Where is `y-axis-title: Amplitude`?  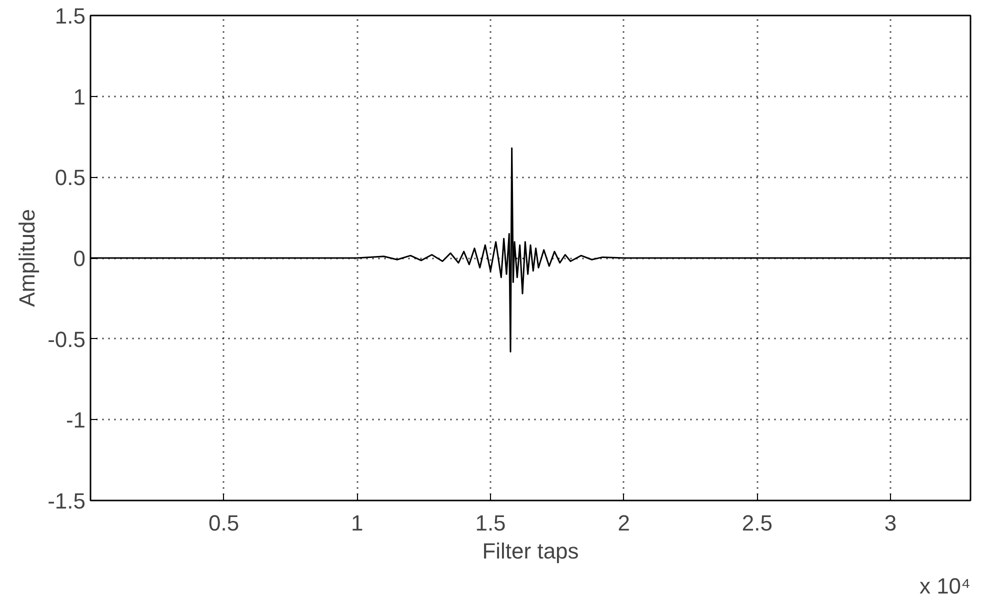 y-axis-title: Amplitude is located at coordinates (27, 258).